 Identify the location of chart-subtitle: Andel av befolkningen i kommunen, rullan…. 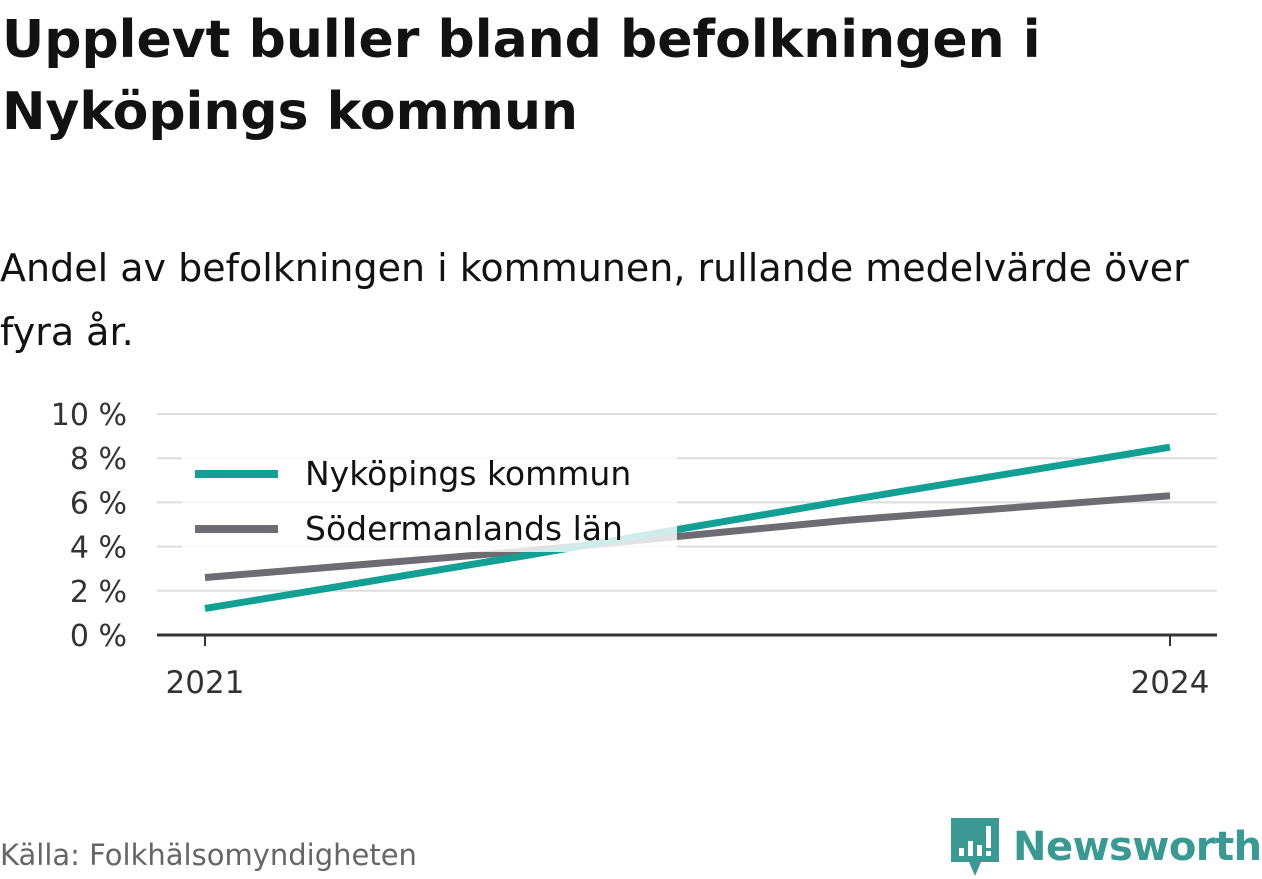
(594, 300).